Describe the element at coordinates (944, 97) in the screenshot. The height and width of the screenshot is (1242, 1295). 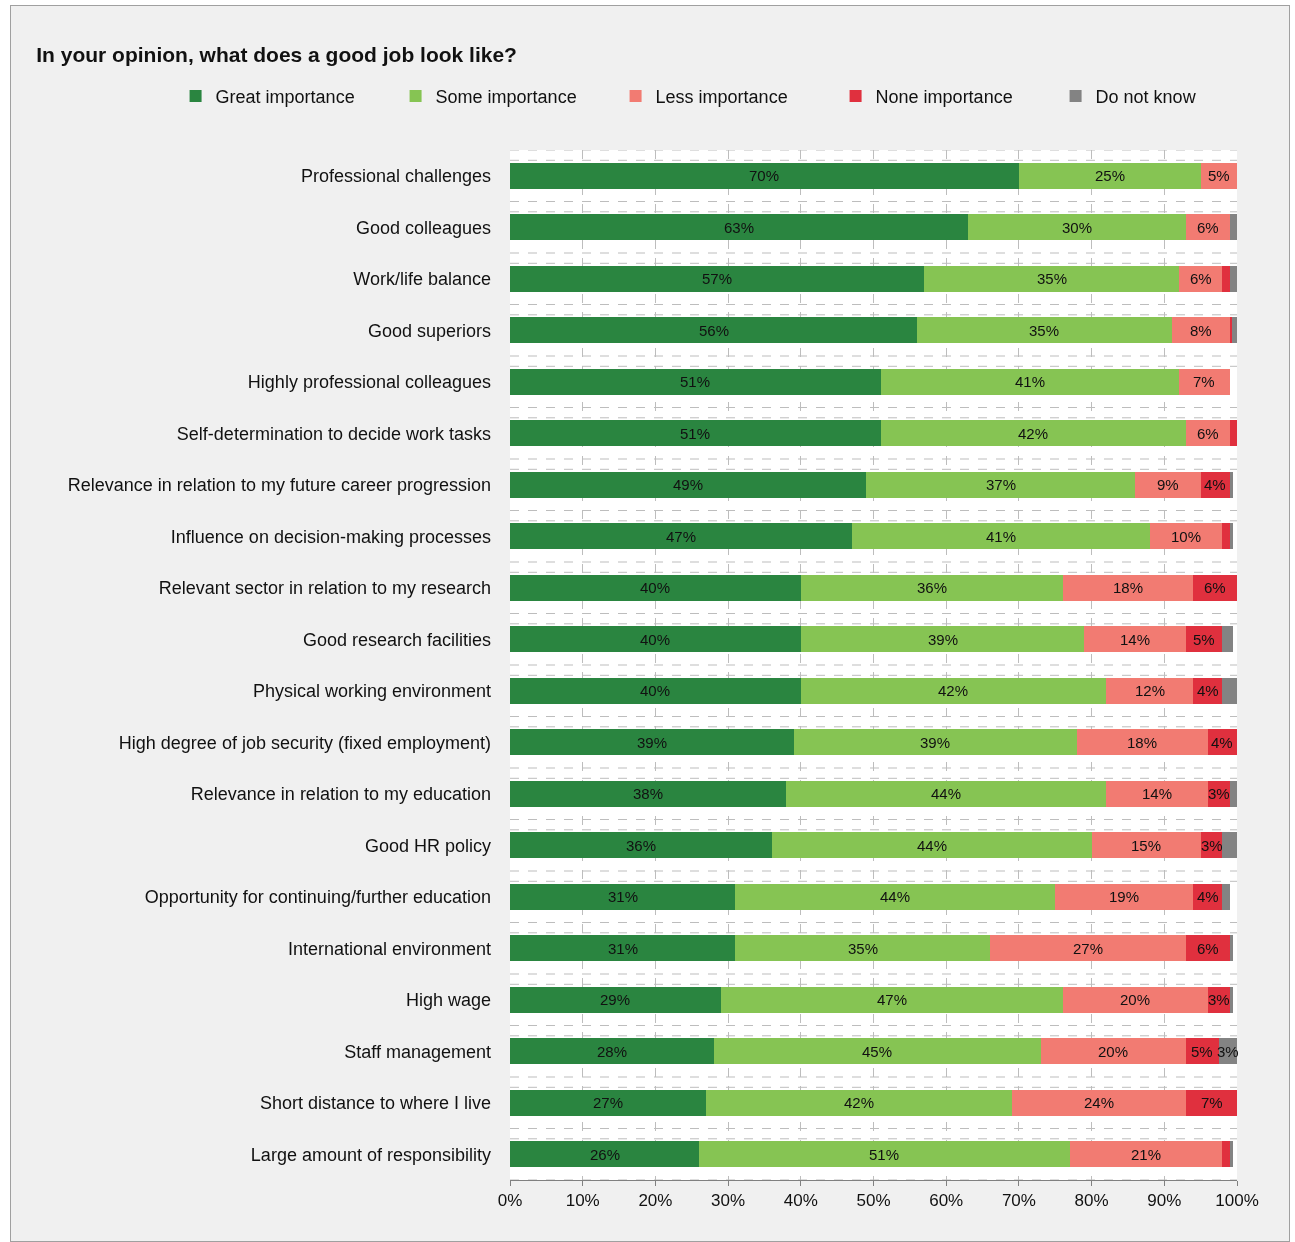
I see `legend-label: None importance` at that location.